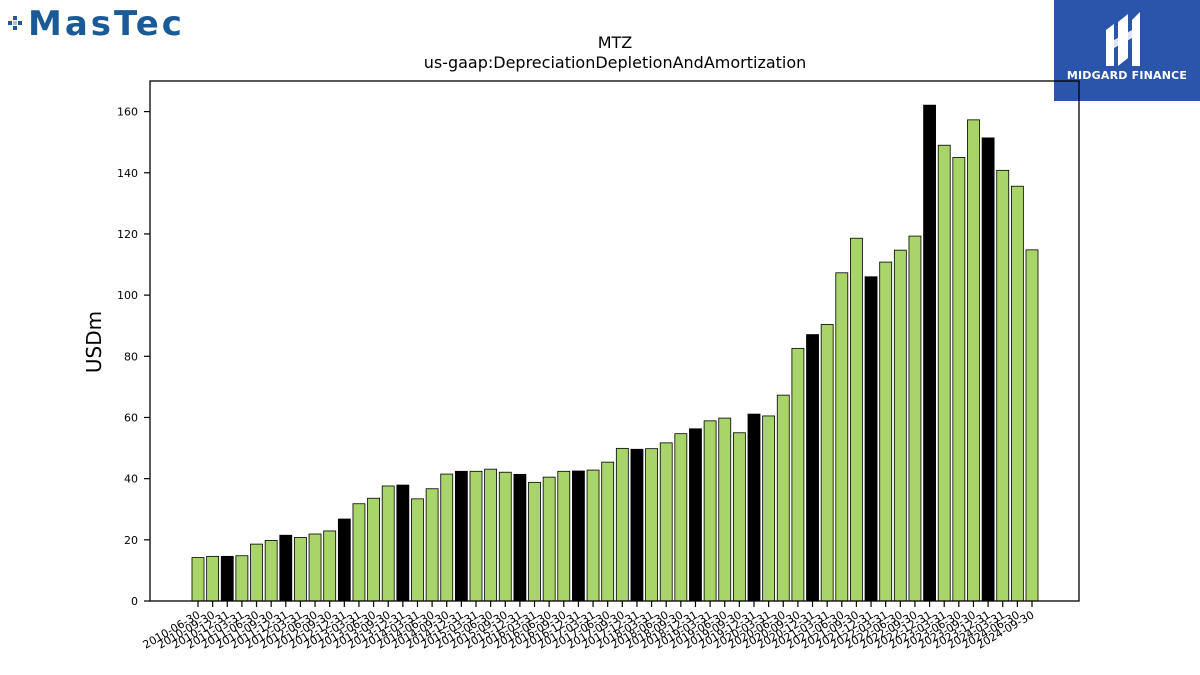  What do you see at coordinates (134, 601) in the screenshot?
I see `y-tick-label: 0` at bounding box center [134, 601].